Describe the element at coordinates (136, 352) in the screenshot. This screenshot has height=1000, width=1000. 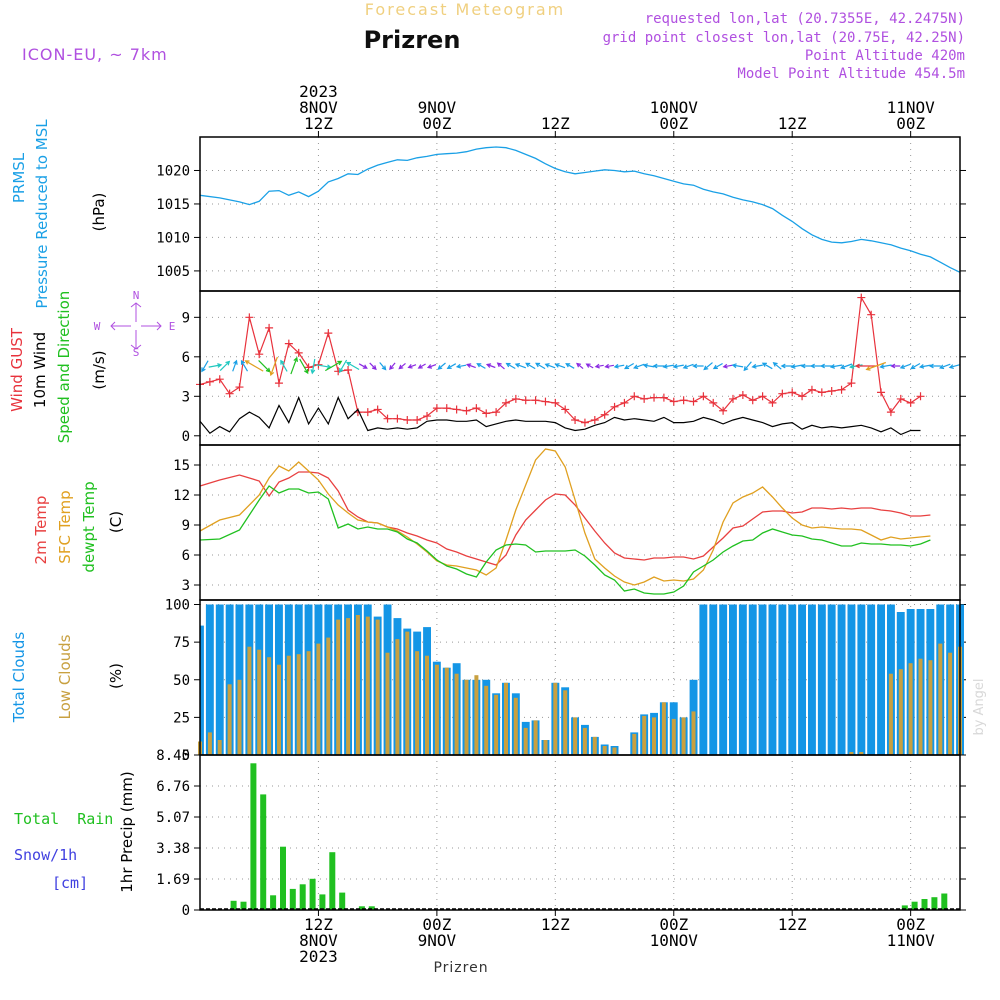
I see `compass-s: S` at that location.